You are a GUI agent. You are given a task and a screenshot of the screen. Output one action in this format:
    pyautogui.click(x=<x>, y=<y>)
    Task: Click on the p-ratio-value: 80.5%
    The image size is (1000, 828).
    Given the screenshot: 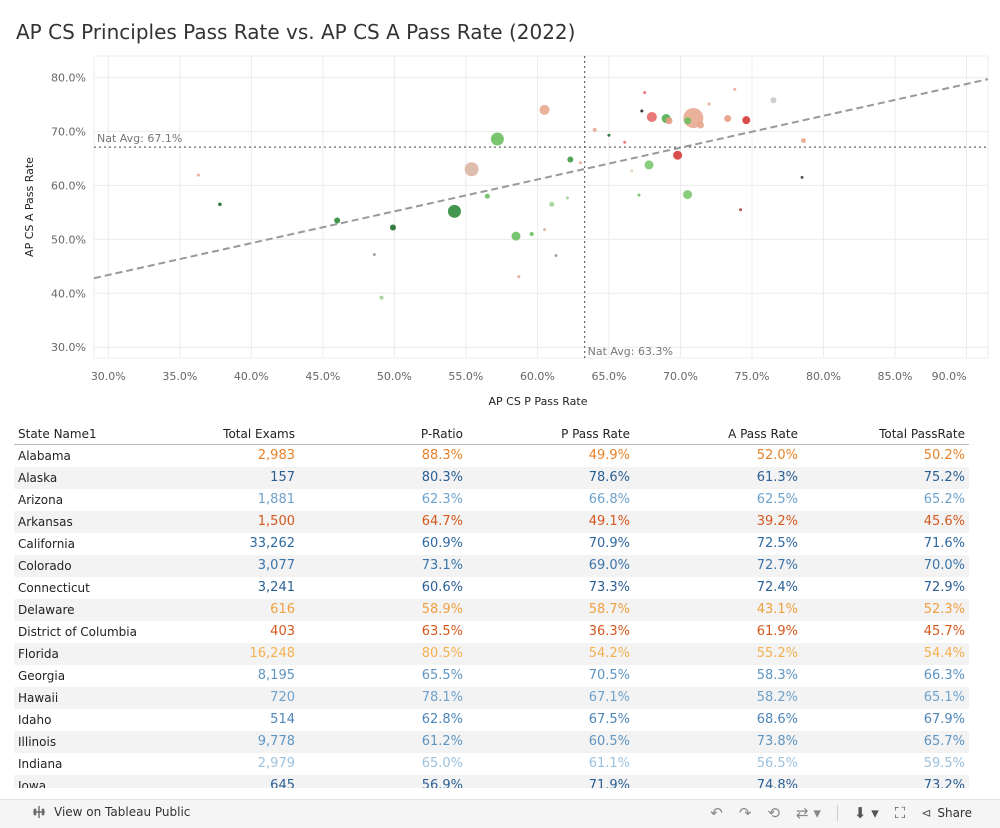 What is the action you would take?
    pyautogui.click(x=442, y=653)
    